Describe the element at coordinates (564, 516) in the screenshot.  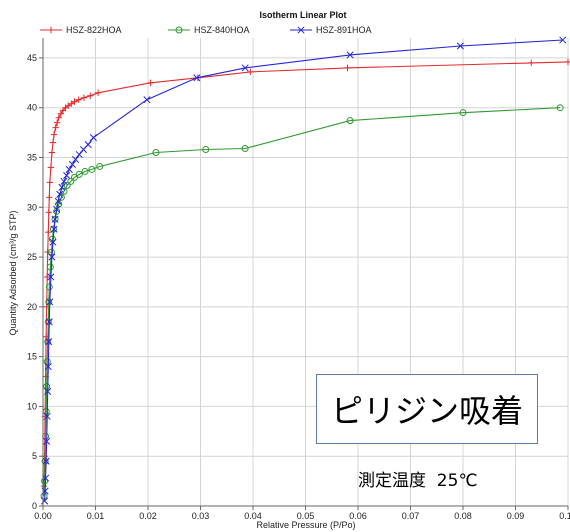
I see `x-tick-label: 0.10` at that location.